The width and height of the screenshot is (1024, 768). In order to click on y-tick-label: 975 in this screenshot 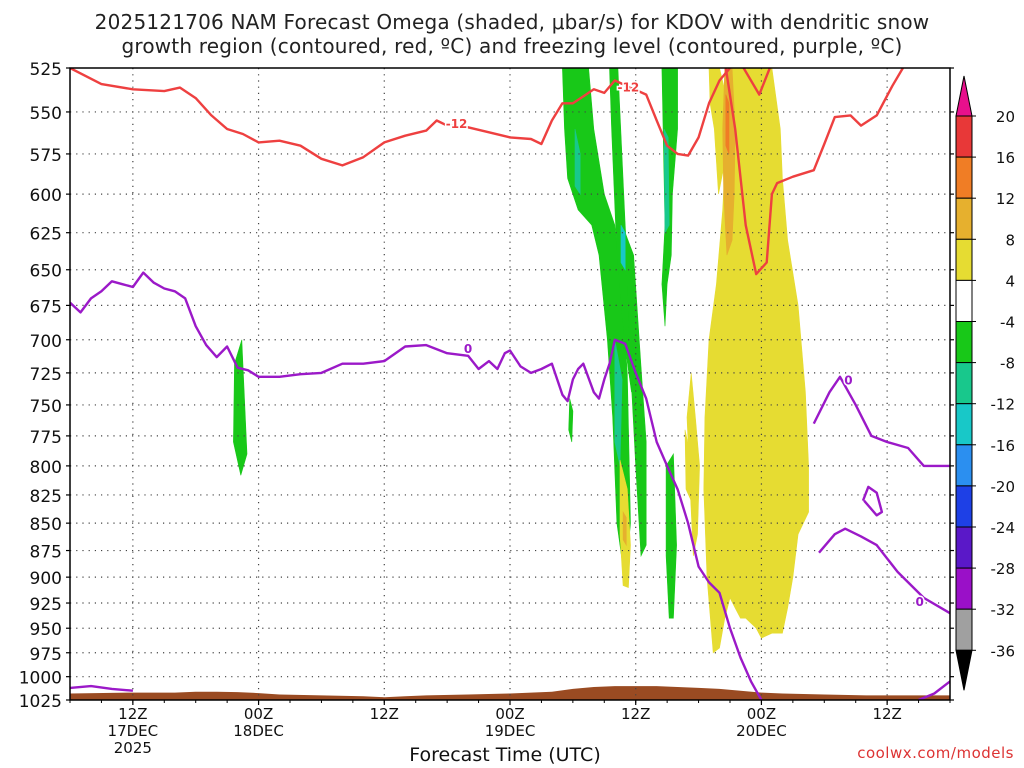, I will do `click(46, 655)`.